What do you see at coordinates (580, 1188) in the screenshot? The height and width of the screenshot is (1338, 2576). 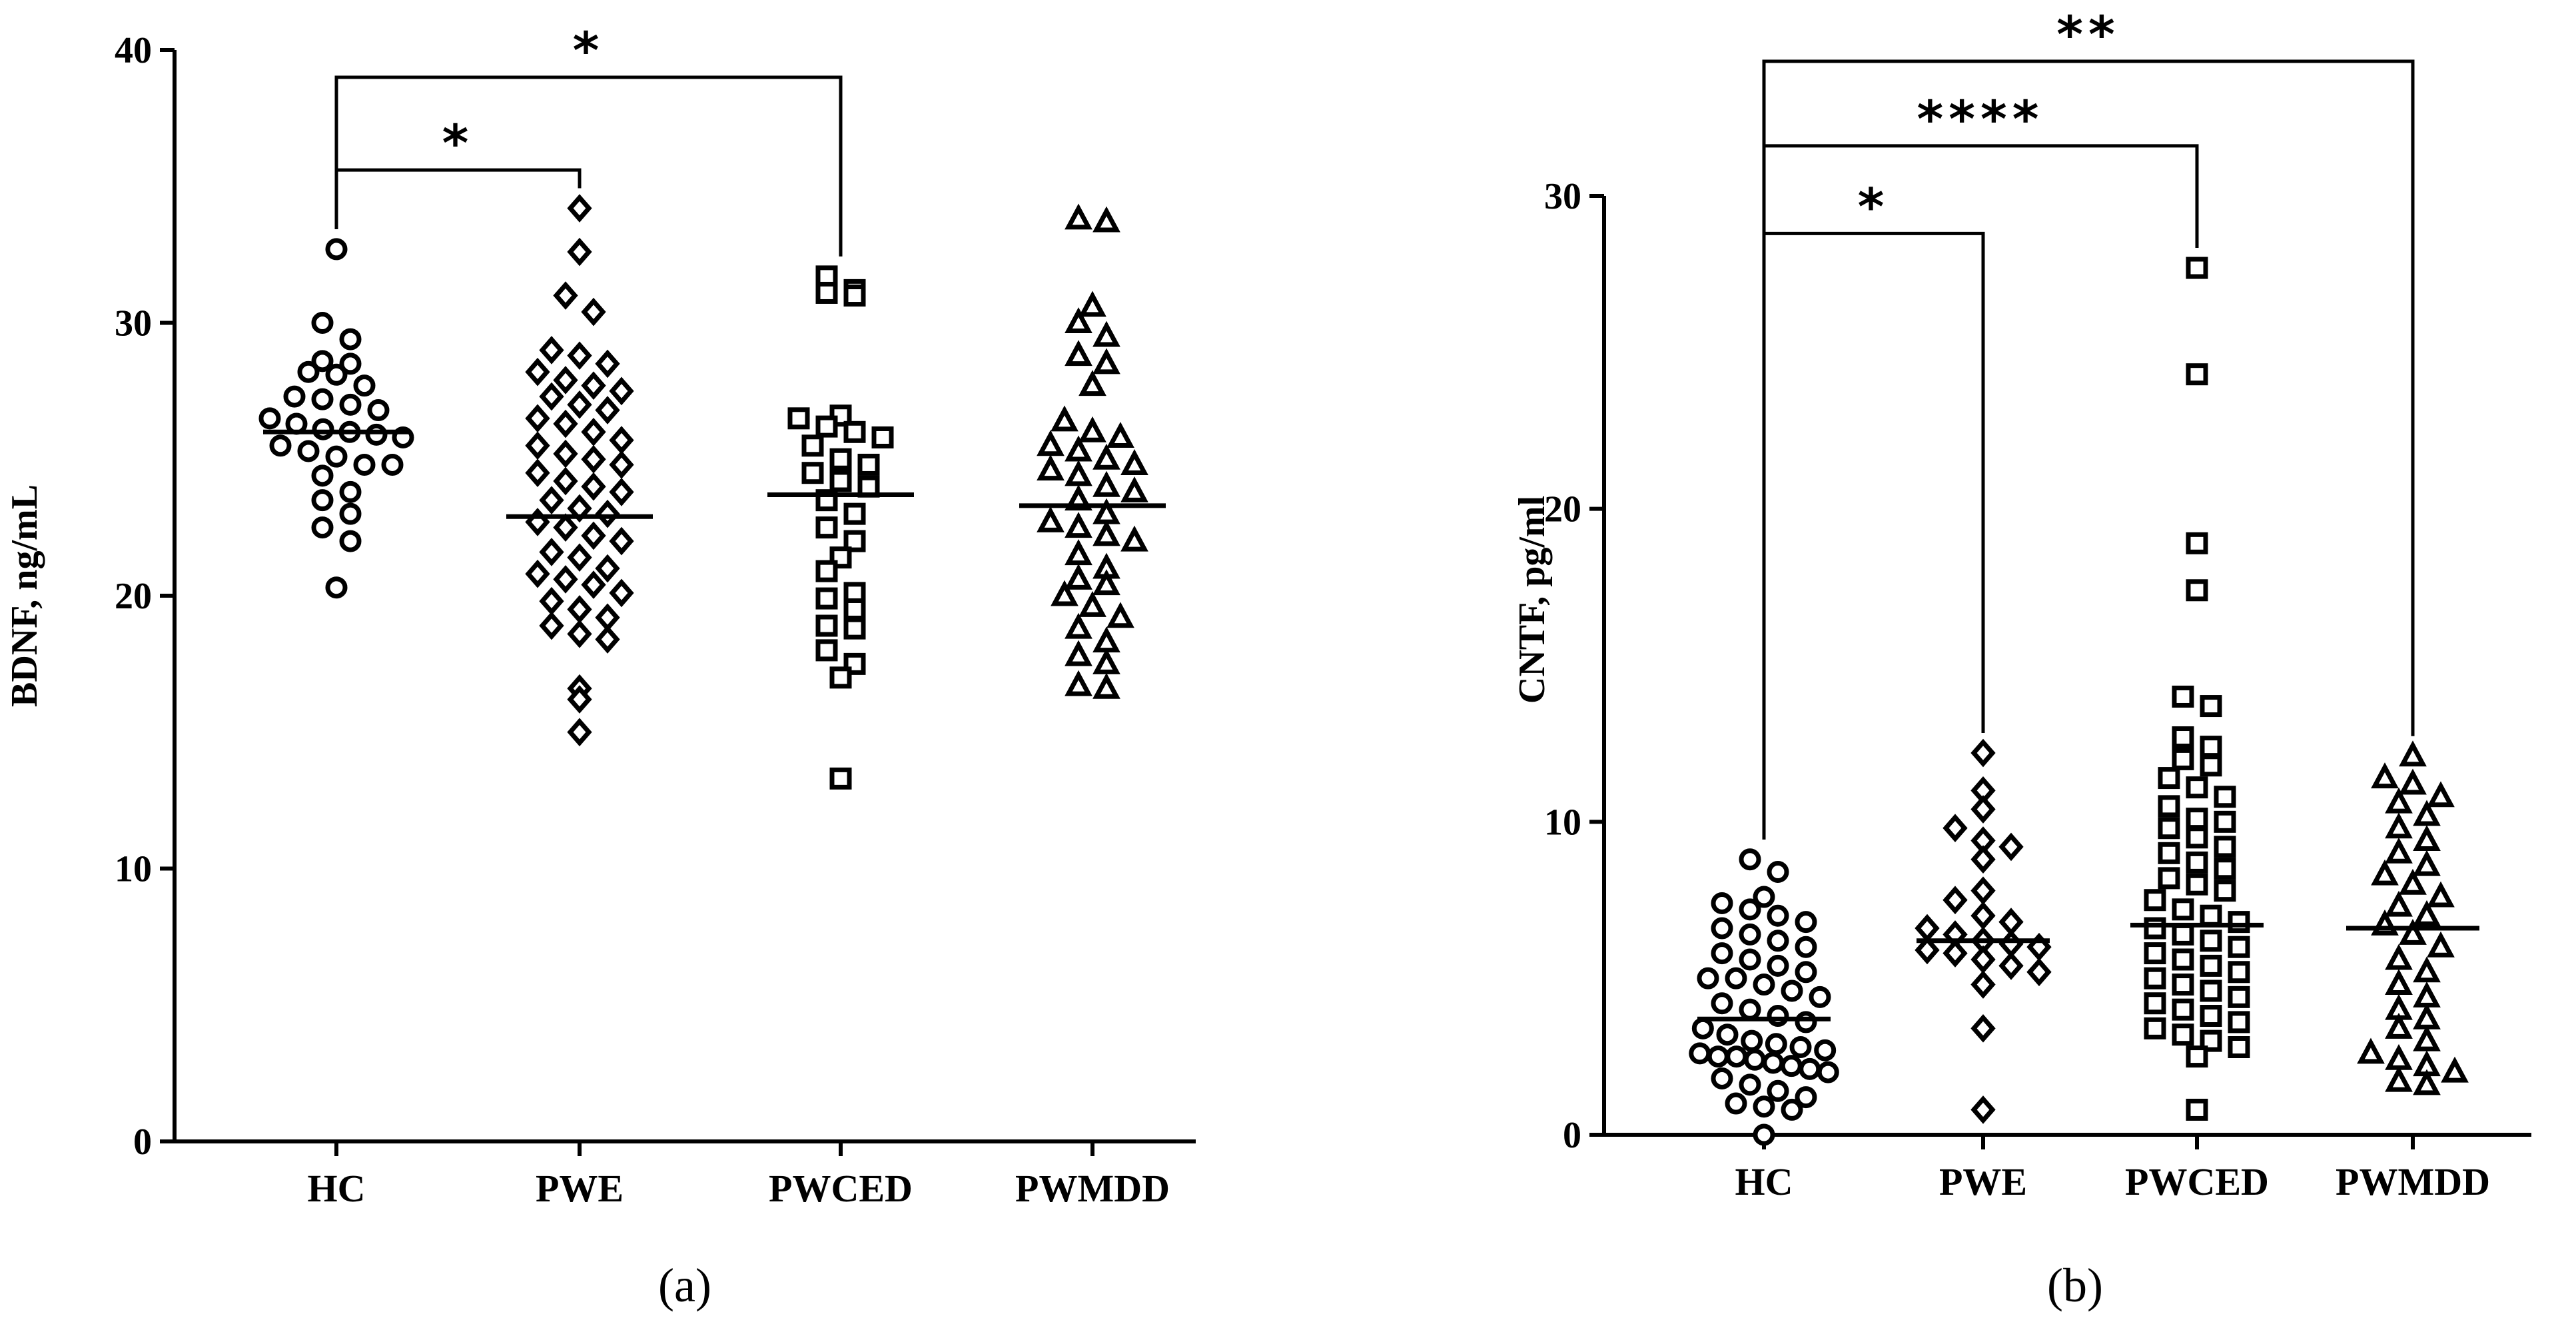 I see `x-category-label: PWE` at bounding box center [580, 1188].